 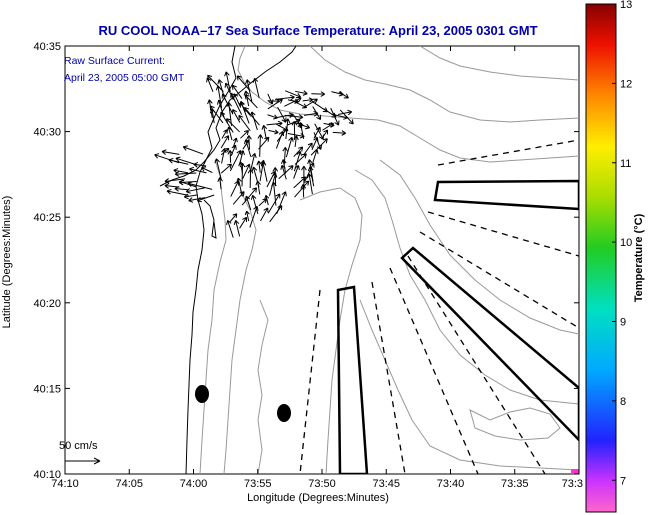 What do you see at coordinates (623, 323) in the screenshot?
I see `colorbar-tick-label: 9` at bounding box center [623, 323].